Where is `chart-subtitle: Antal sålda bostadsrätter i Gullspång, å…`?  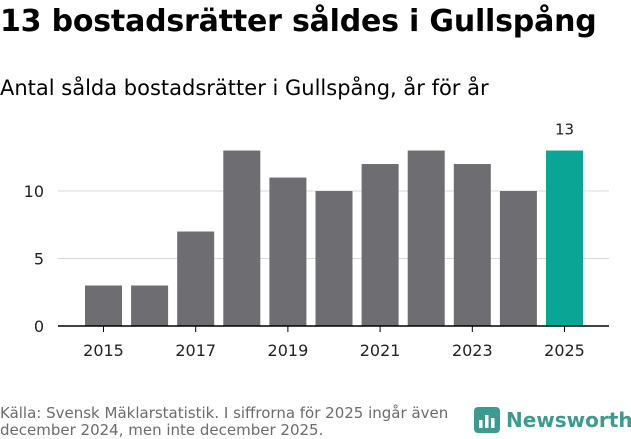
chart-subtitle: Antal sålda bostadsrätter i Gullspång, å… is located at coordinates (244, 88).